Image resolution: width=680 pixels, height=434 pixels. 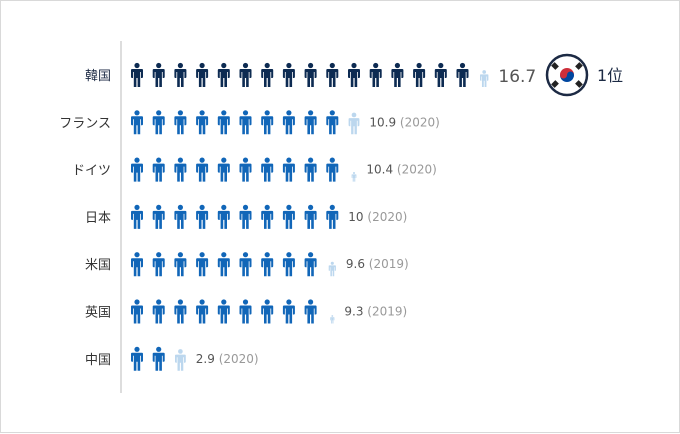 What do you see at coordinates (377, 217) in the screenshot?
I see `value-label: 10 (2020)` at bounding box center [377, 217].